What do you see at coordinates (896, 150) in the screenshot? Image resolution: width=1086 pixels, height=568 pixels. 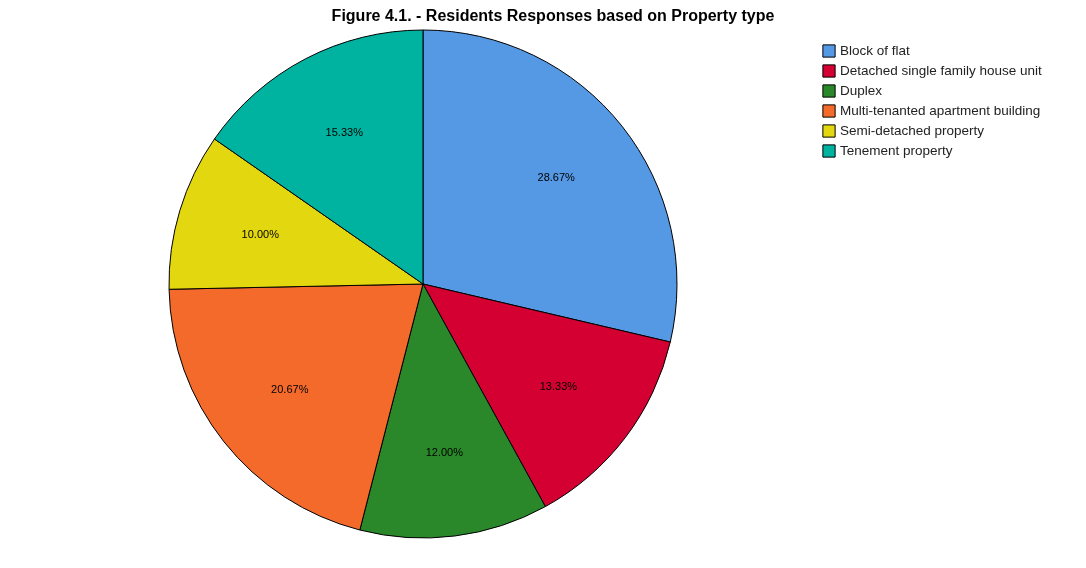 I see `legend-label: Tenement property` at bounding box center [896, 150].